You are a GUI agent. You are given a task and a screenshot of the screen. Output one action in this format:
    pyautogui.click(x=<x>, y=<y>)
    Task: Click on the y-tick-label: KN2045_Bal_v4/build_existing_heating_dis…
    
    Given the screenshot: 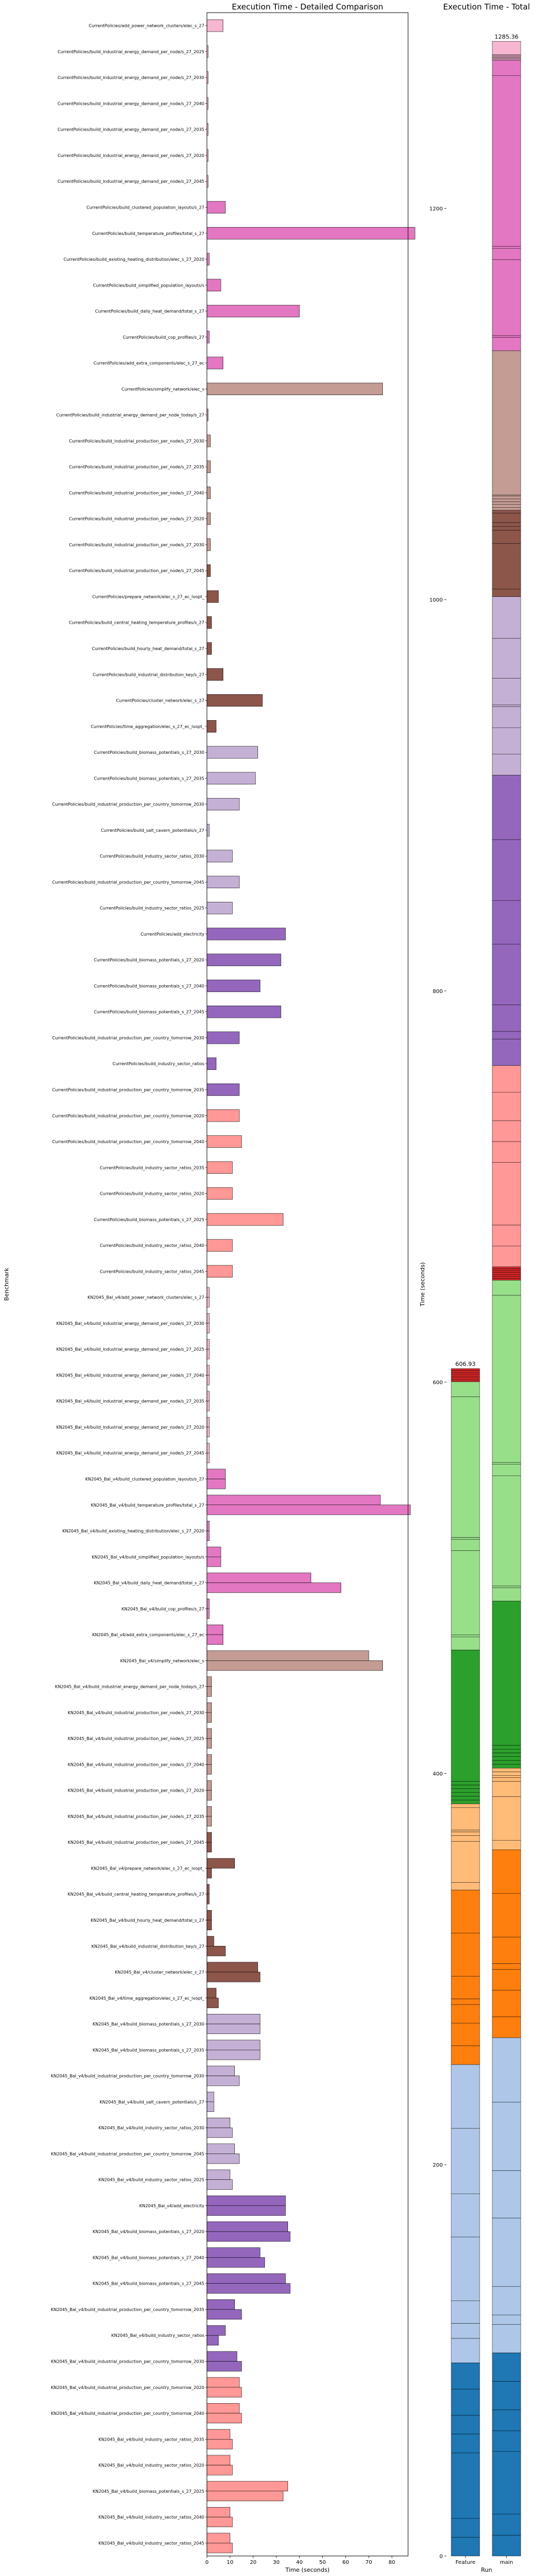 What is the action you would take?
    pyautogui.click(x=133, y=1531)
    